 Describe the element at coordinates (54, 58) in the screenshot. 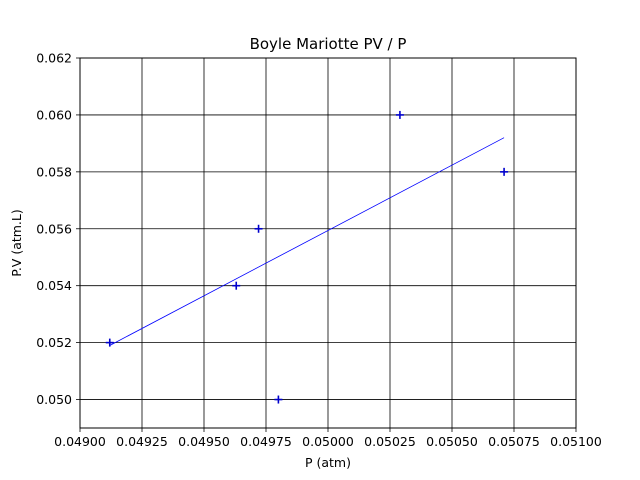

I see `y-tick-label: 0.062` at that location.